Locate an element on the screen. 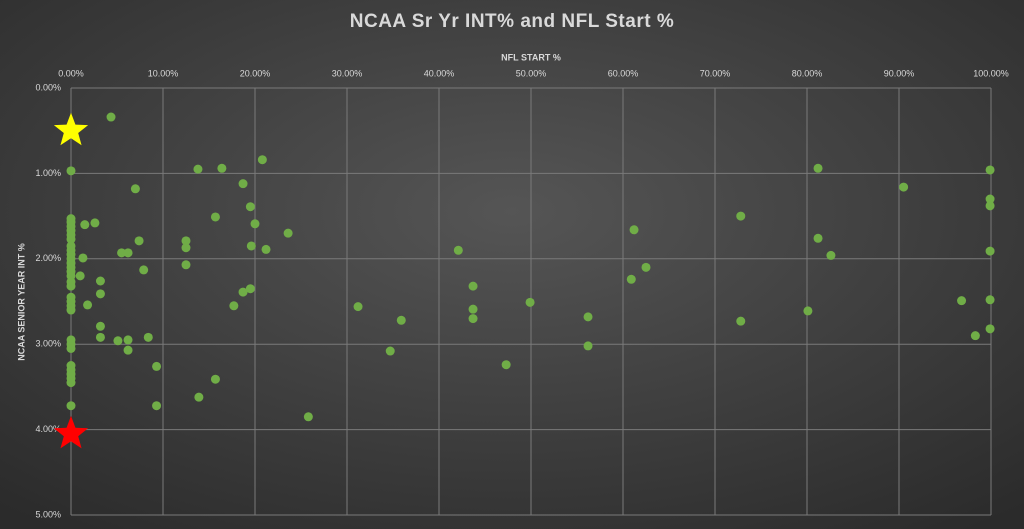  y-tick-label: 5.00% is located at coordinates (48, 514).